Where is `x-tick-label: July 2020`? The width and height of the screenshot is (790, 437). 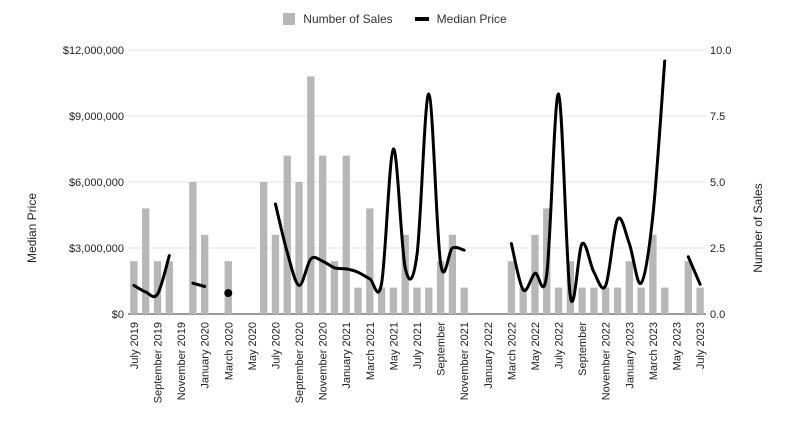
x-tick-label: July 2020 is located at coordinates (276, 345).